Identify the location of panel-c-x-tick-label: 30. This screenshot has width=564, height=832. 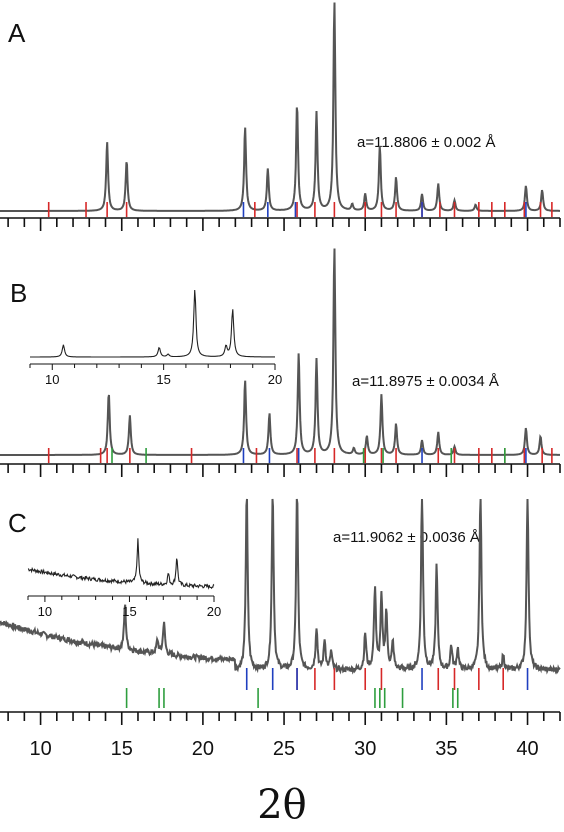
(365, 749).